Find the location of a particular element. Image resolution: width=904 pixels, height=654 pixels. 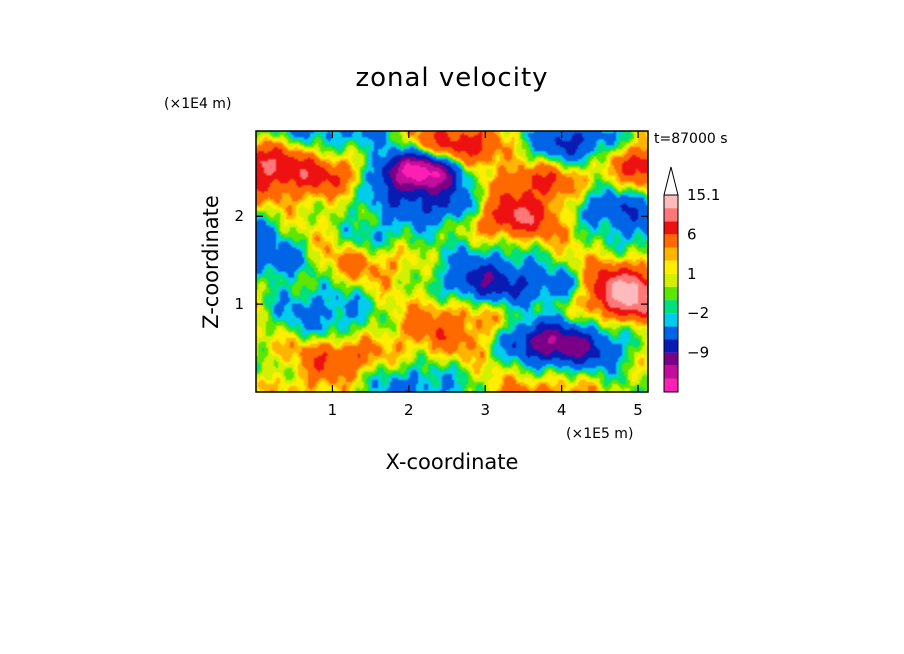

colorbar-label: 6 is located at coordinates (692, 234).